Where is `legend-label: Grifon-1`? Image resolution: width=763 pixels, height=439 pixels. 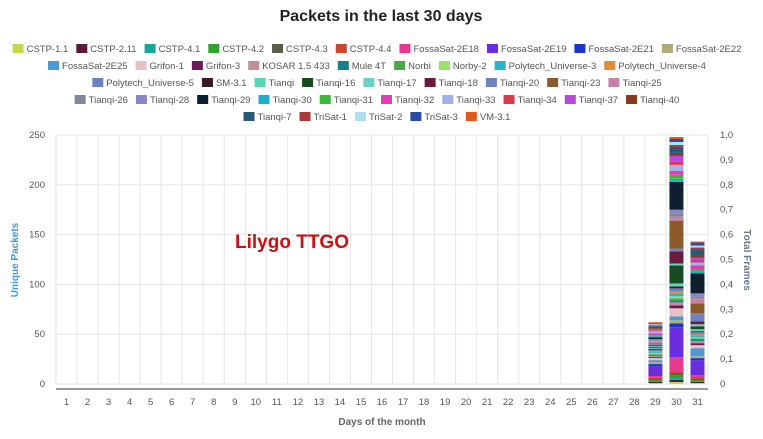 legend-label: Grifon-1 is located at coordinates (167, 66).